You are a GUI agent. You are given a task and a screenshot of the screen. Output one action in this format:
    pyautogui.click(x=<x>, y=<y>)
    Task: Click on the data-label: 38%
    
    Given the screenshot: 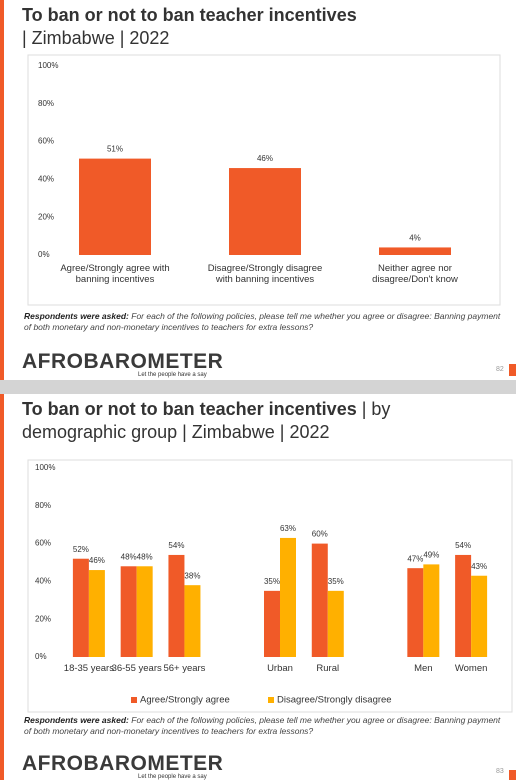 What is the action you would take?
    pyautogui.click(x=192, y=575)
    